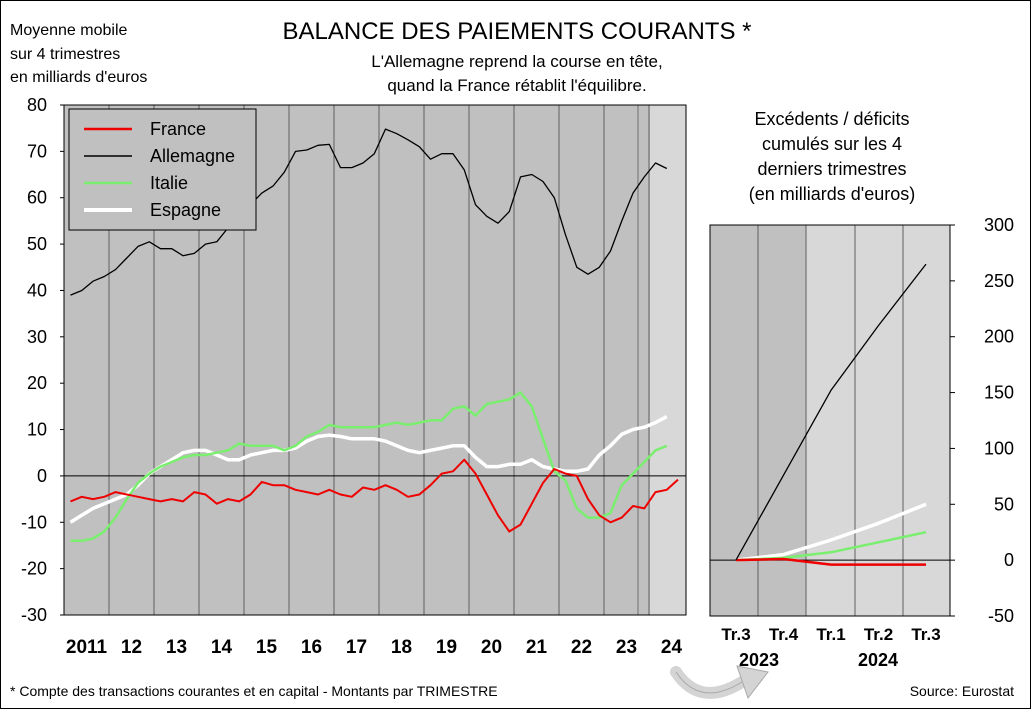  I want to click on main-x-tick-label: 12, so click(131, 647).